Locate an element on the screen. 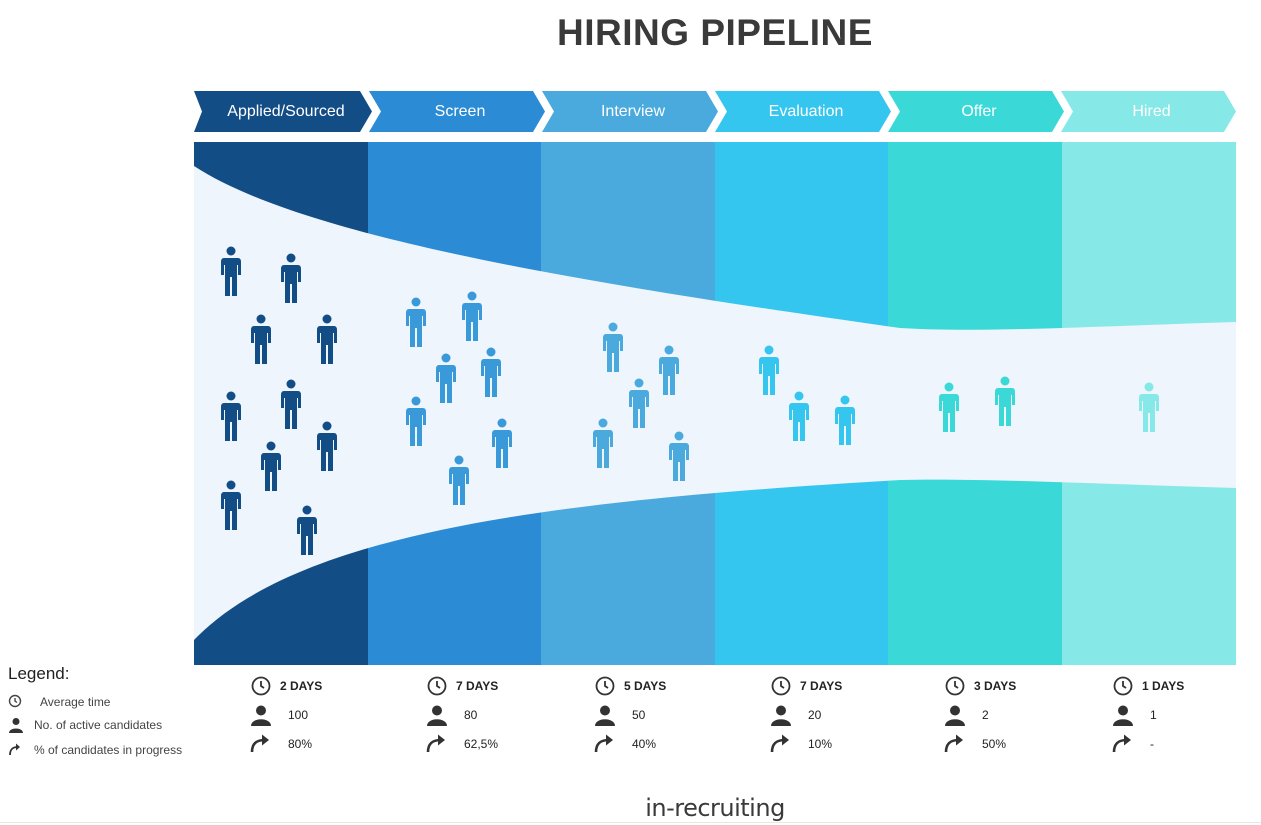  divider is located at coordinates (630, 822).